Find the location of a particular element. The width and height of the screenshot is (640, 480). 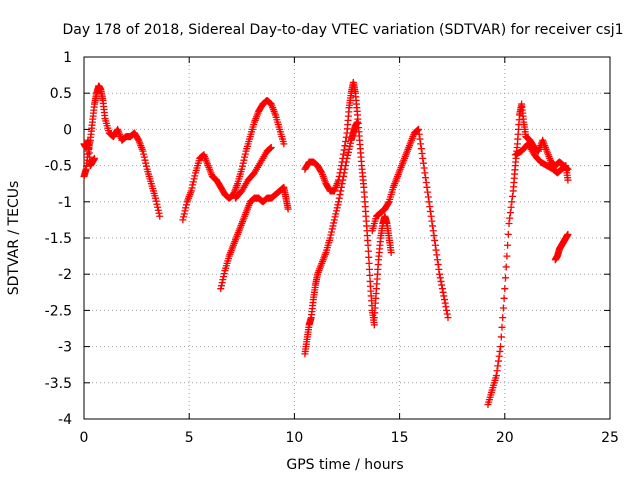

y-tick-label: 0.5 is located at coordinates (61, 94).